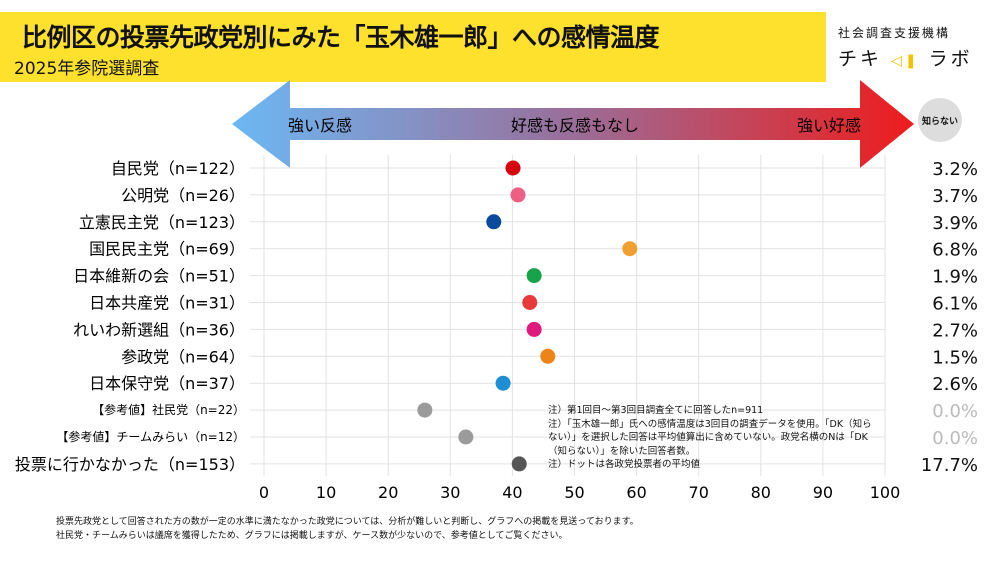 Image resolution: width=1000 pixels, height=563 pixels. I want to click on brand-mark-icon: ◁❚, so click(905, 61).